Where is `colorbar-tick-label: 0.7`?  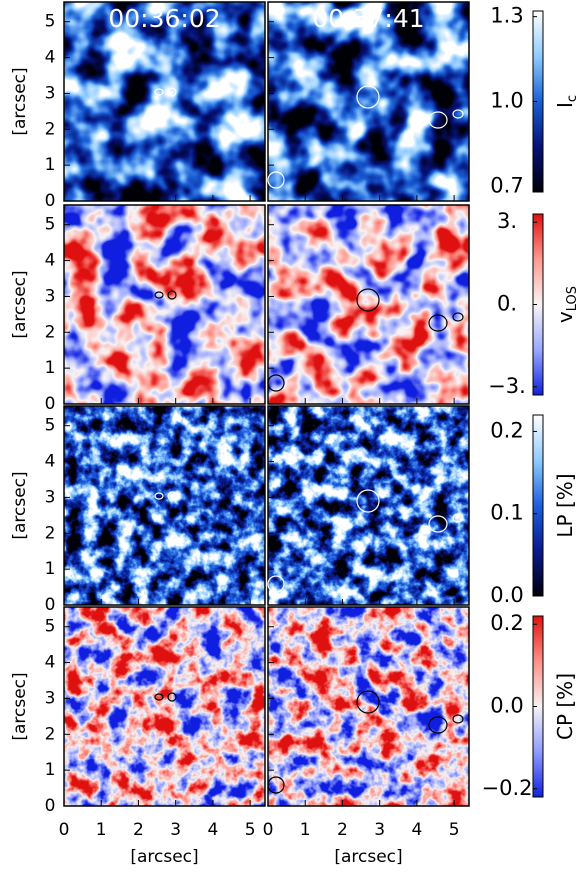 colorbar-tick-label: 0.7 is located at coordinates (506, 185).